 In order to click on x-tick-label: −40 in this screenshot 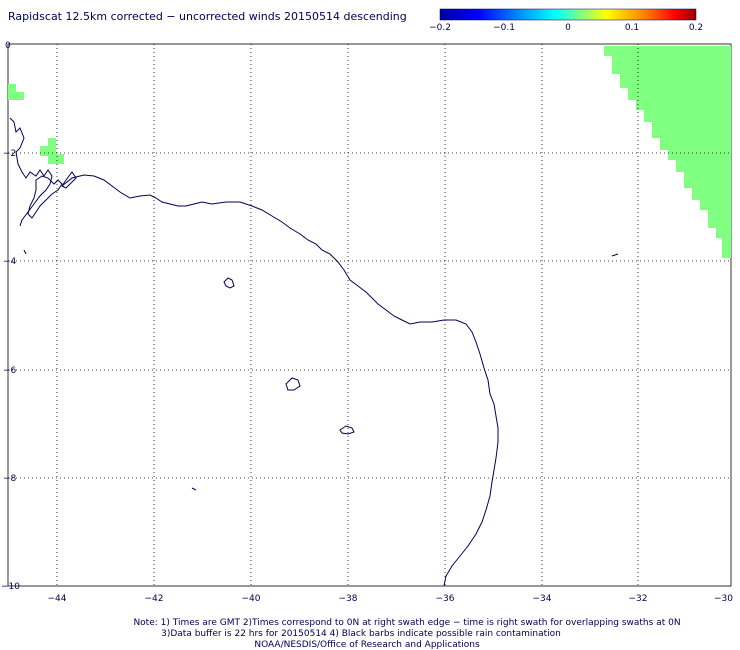, I will do `click(251, 599)`.